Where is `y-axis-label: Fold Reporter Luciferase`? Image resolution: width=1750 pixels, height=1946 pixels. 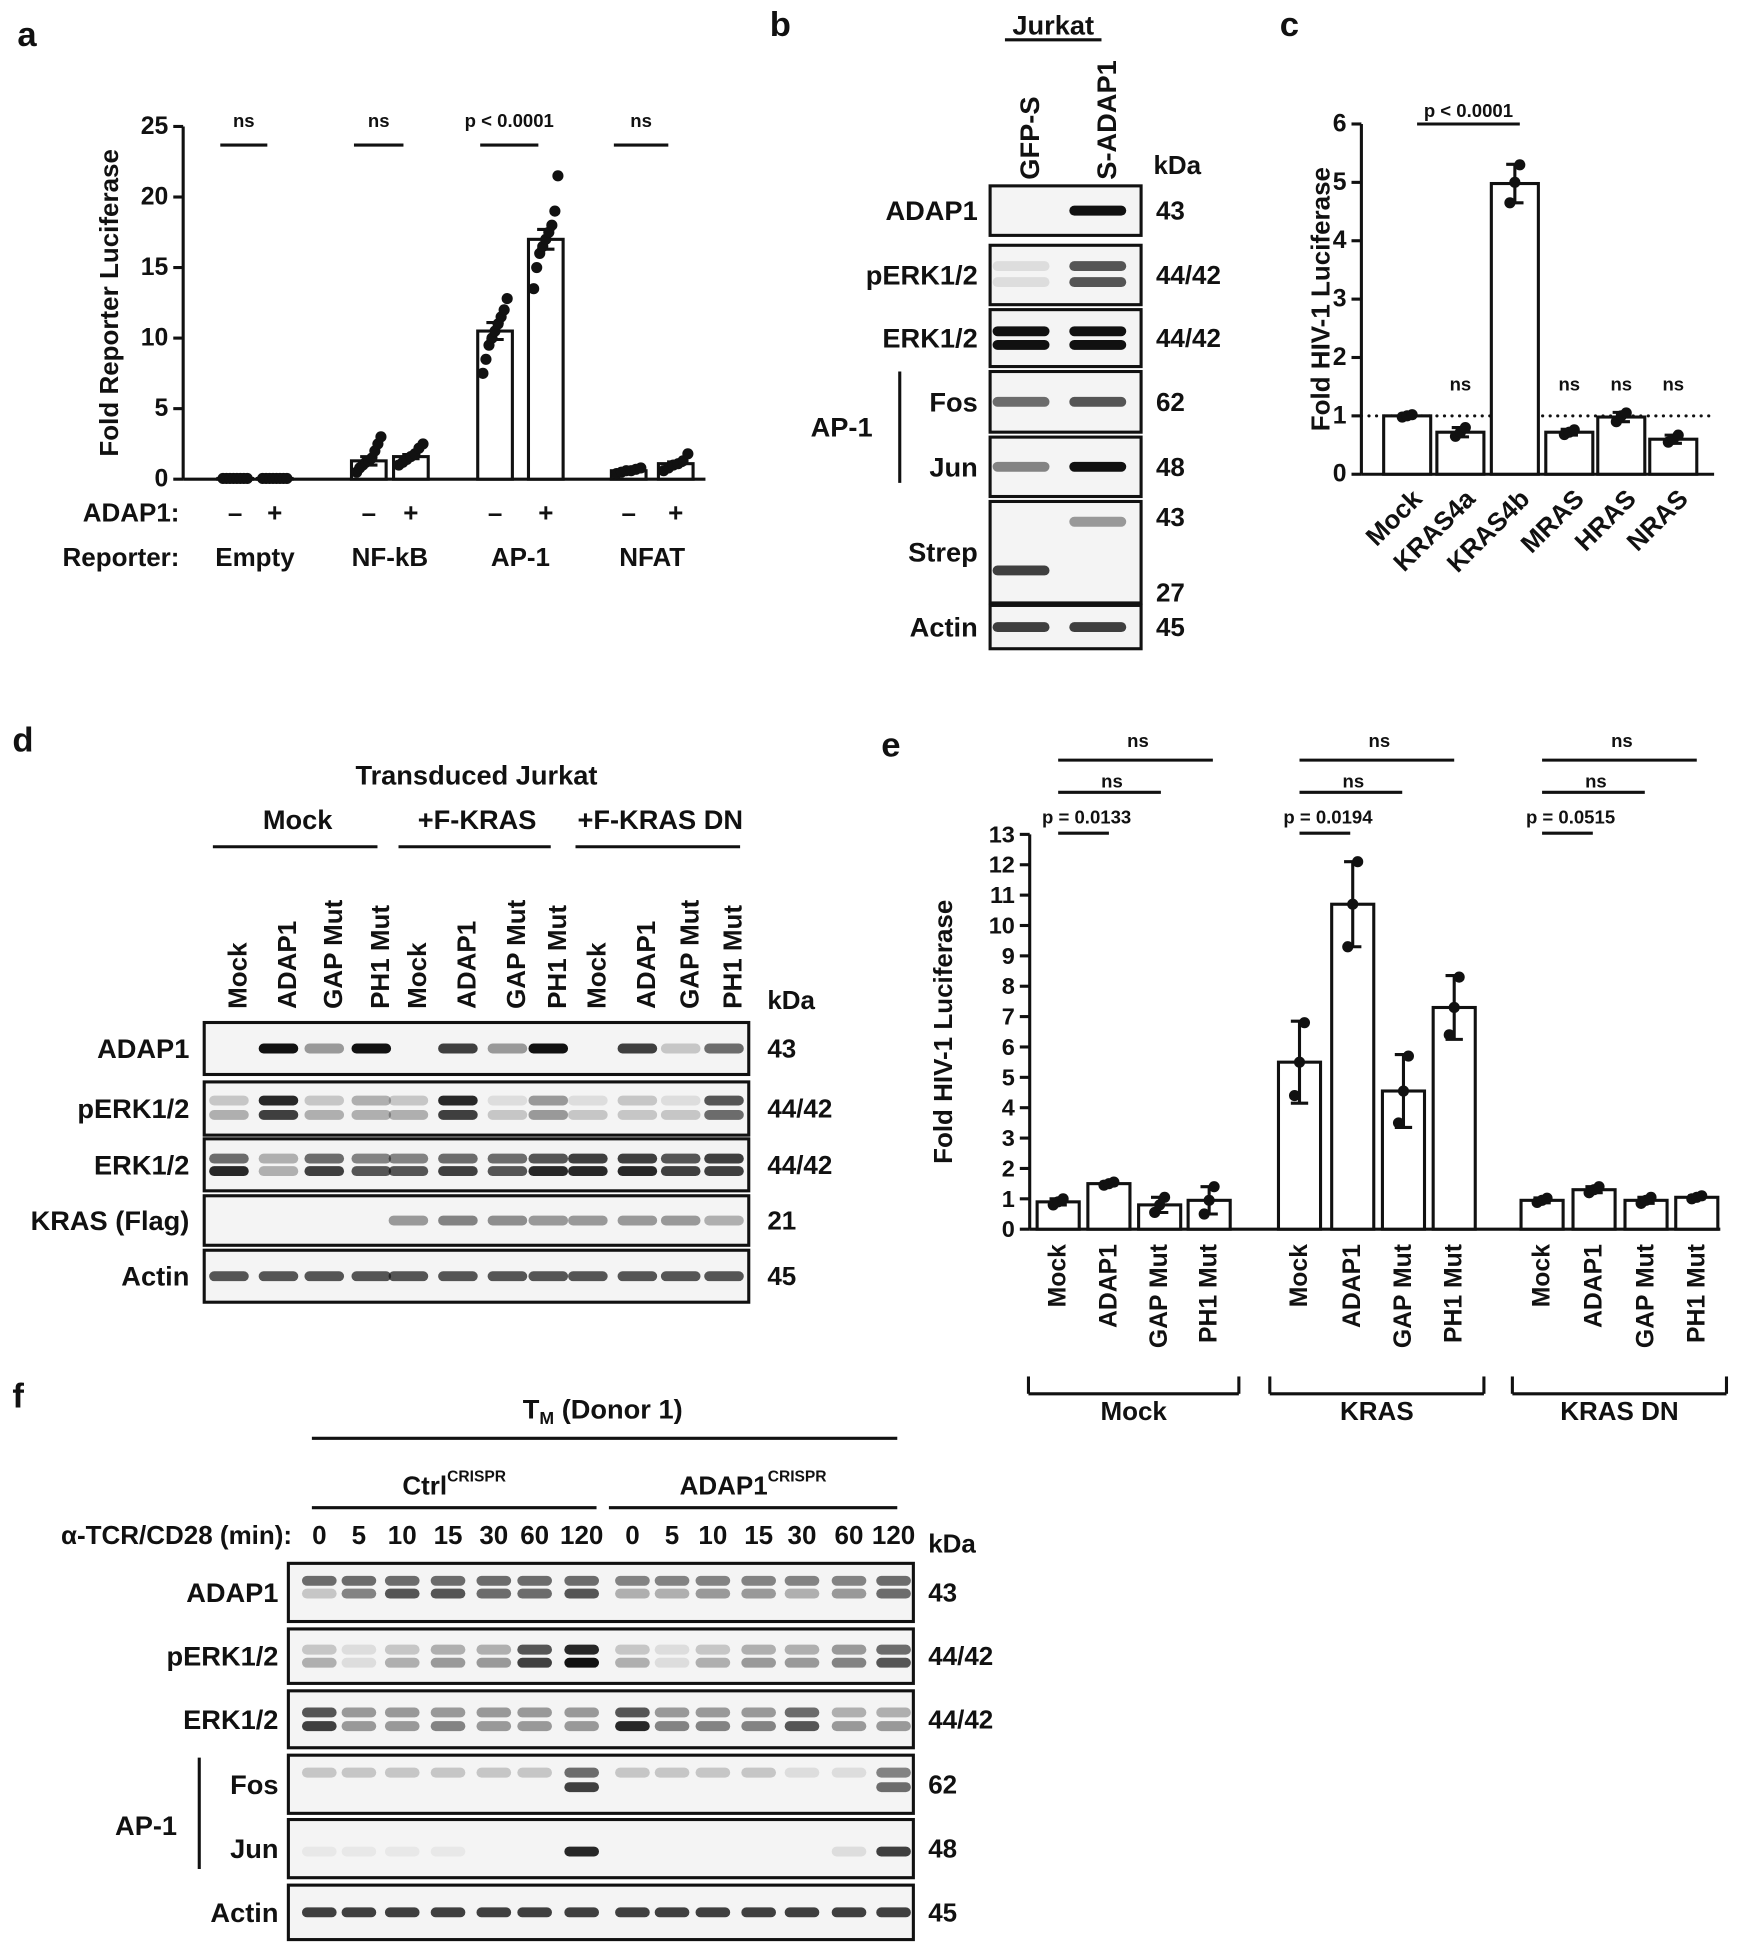 y-axis-label: Fold Reporter Luciferase is located at coordinates (109, 303).